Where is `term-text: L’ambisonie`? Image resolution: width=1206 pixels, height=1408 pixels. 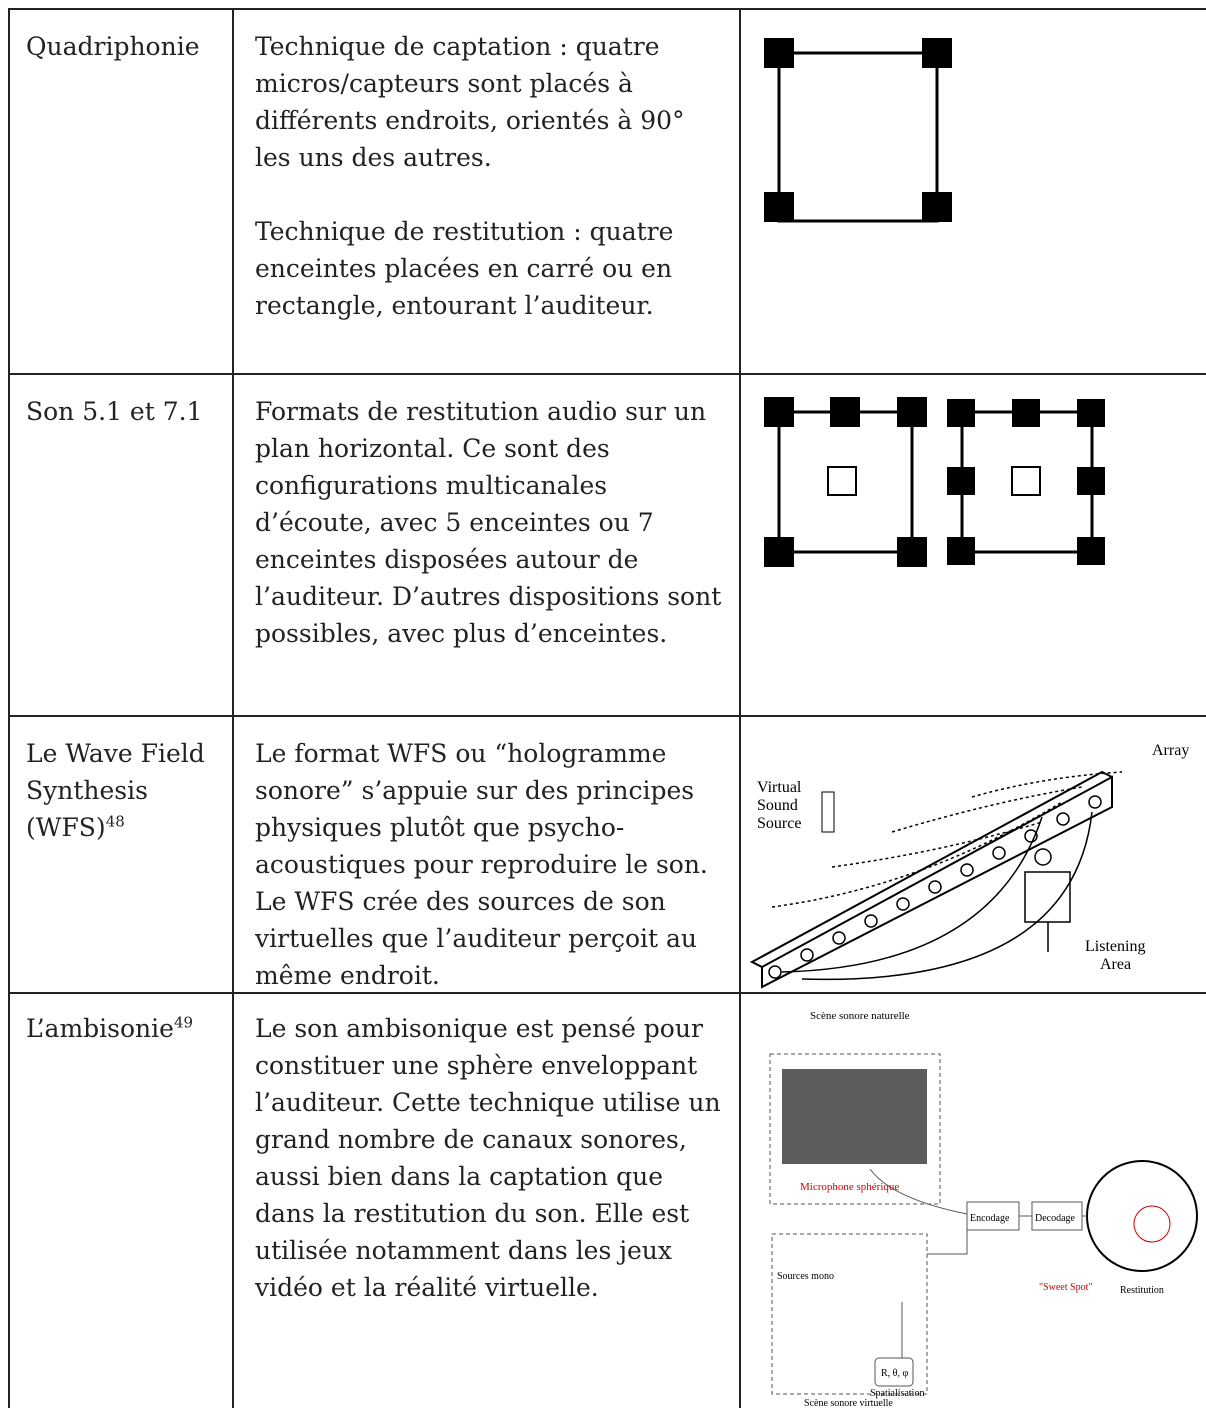 term-text: L’ambisonie is located at coordinates (100, 1028).